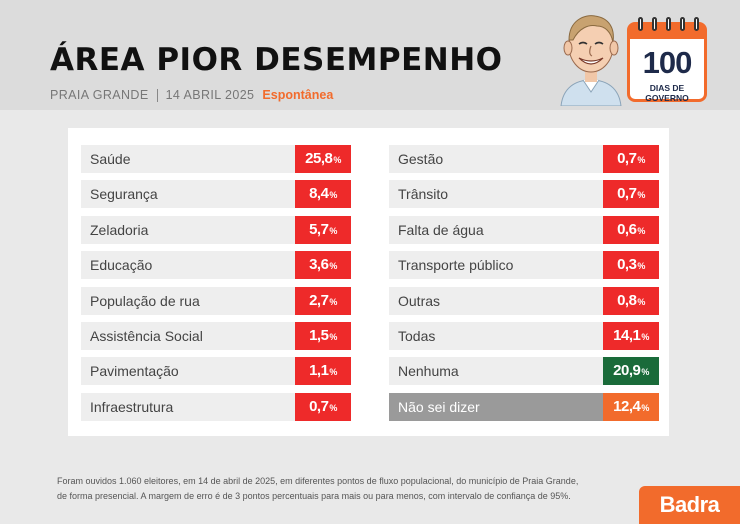 This screenshot has width=740, height=524. Describe the element at coordinates (524, 406) in the screenshot. I see `result-row: Não sei dizer 12,4%` at that location.